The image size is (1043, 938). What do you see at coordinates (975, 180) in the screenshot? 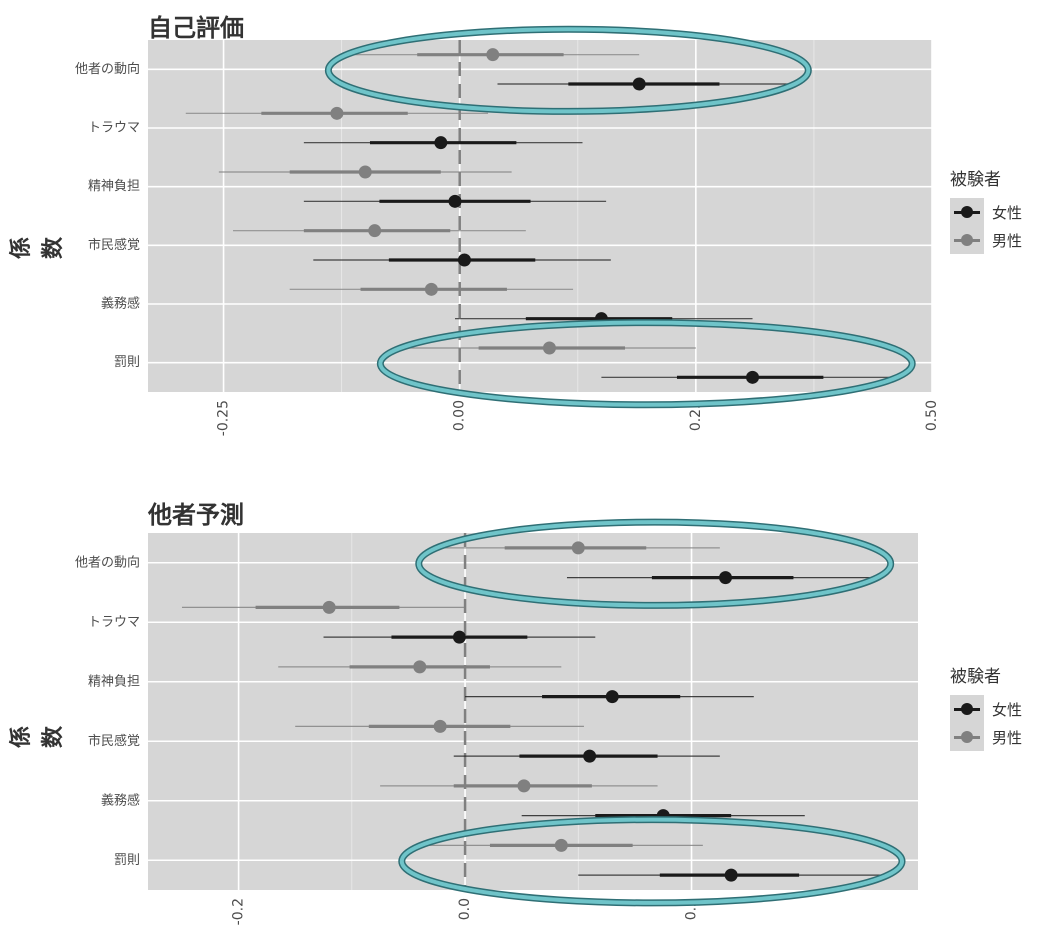
I see `legend-title-1: 被験者` at bounding box center [975, 180].